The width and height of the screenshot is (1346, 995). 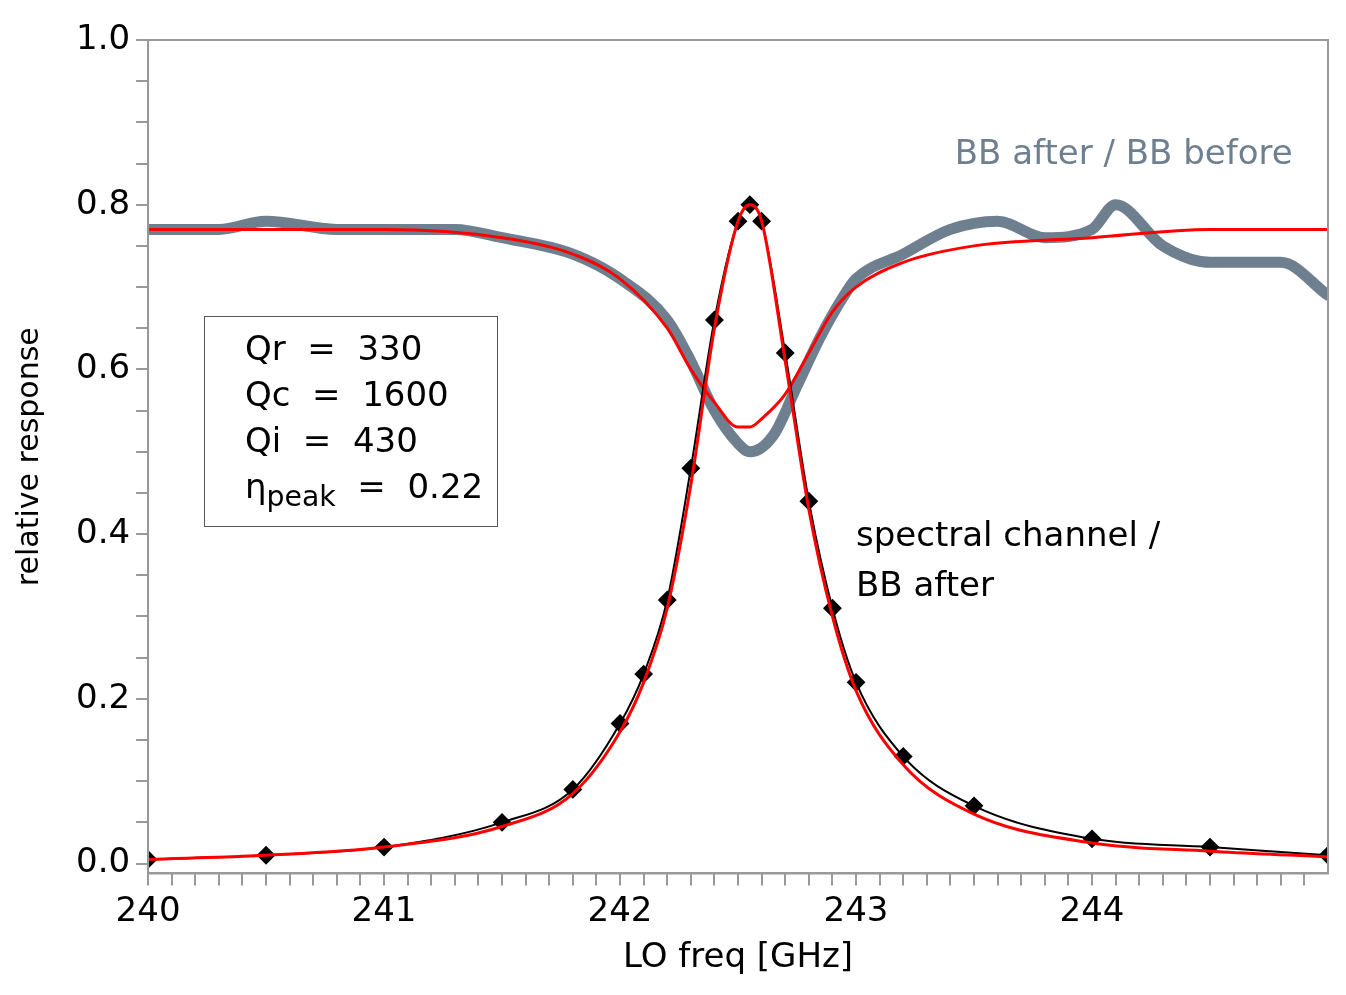 I want to click on annotation: η$_{peak}$ = 0.22, so click(x=364, y=490).